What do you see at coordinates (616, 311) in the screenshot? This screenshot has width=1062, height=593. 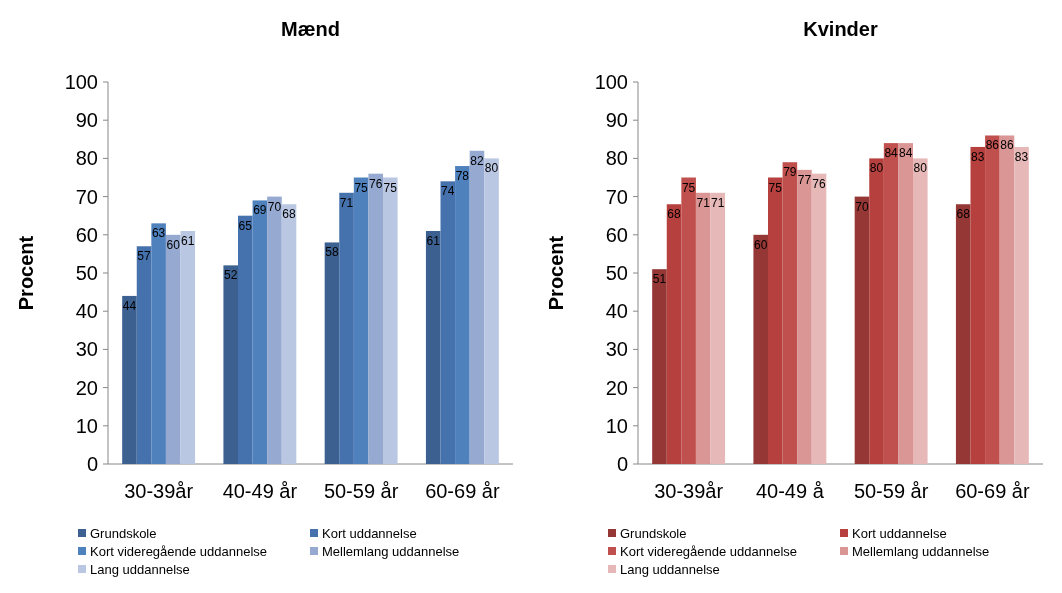 I see `y-tick-label: 40` at bounding box center [616, 311].